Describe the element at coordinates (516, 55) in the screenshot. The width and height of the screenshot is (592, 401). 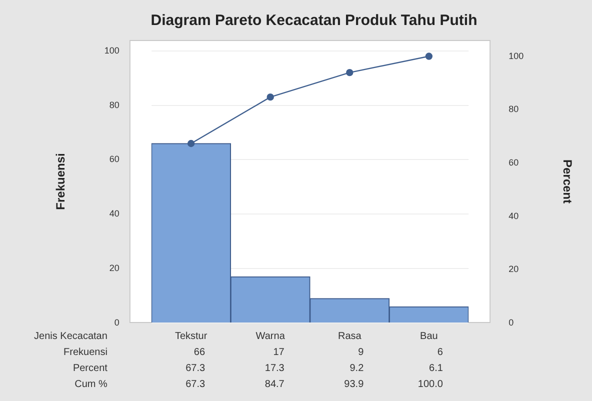
I see `y2-tick-label: 100` at that location.